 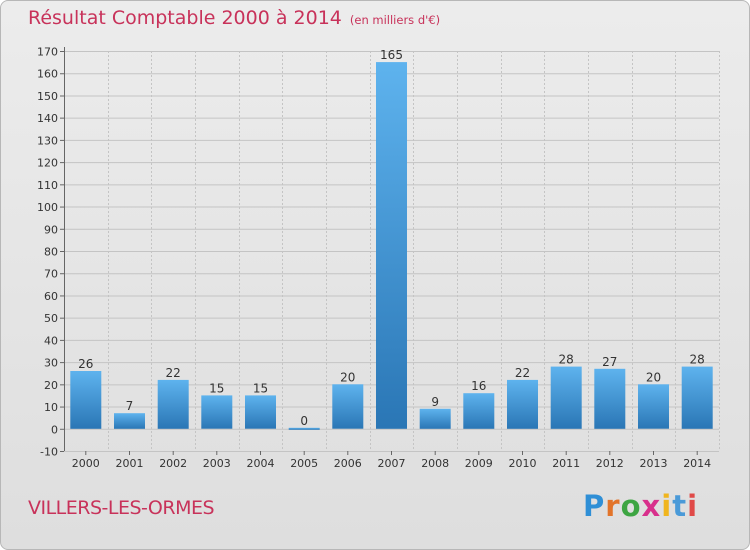 What do you see at coordinates (304, 421) in the screenshot?
I see `data-label-2005: 0` at bounding box center [304, 421].